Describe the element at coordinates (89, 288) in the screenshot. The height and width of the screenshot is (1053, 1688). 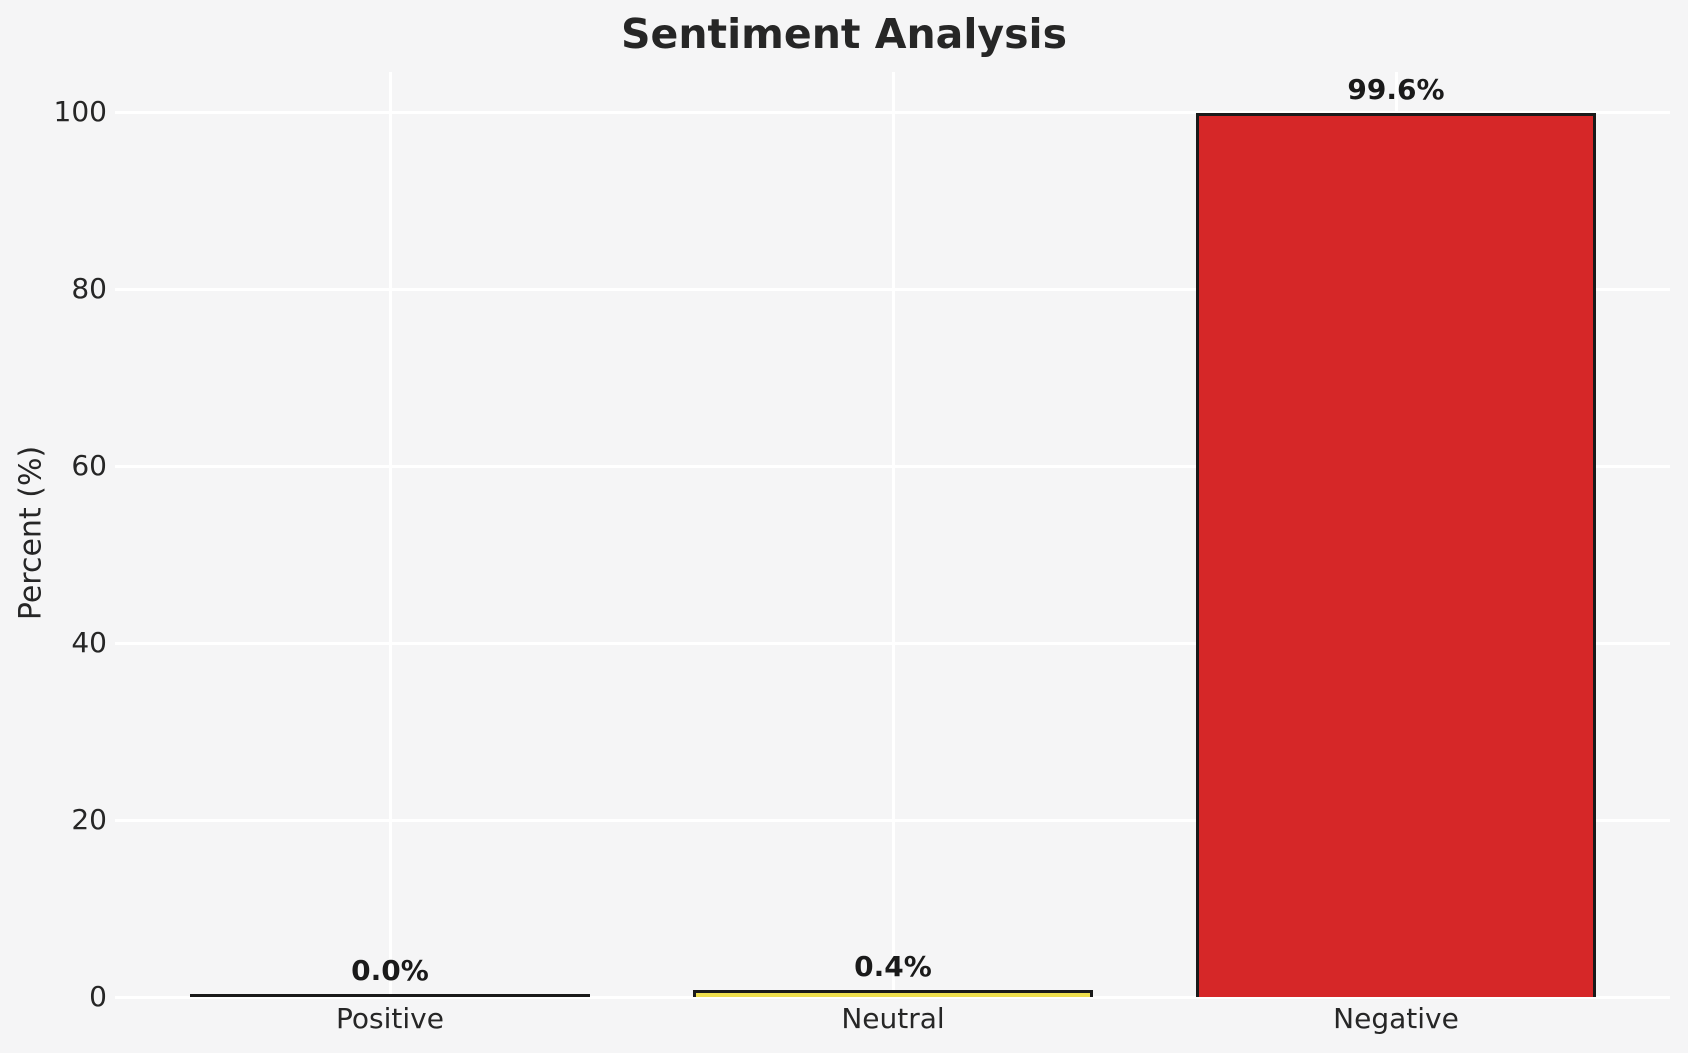
I see `y-tick-label-80: 80` at that location.